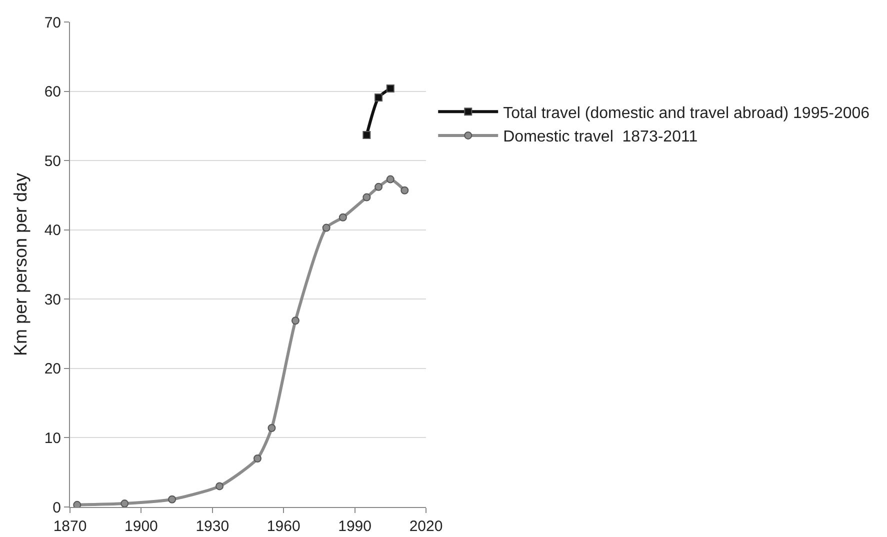  What do you see at coordinates (52, 231) in the screenshot?
I see `y-tick-label: 40` at bounding box center [52, 231].